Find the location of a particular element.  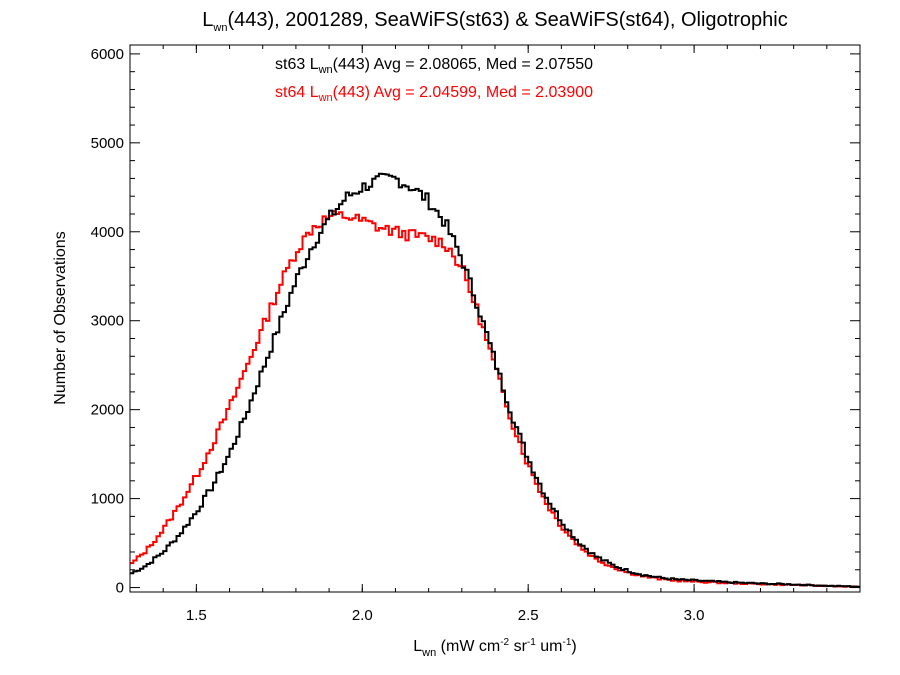

y-tick-label: 3000 is located at coordinates (107, 321).